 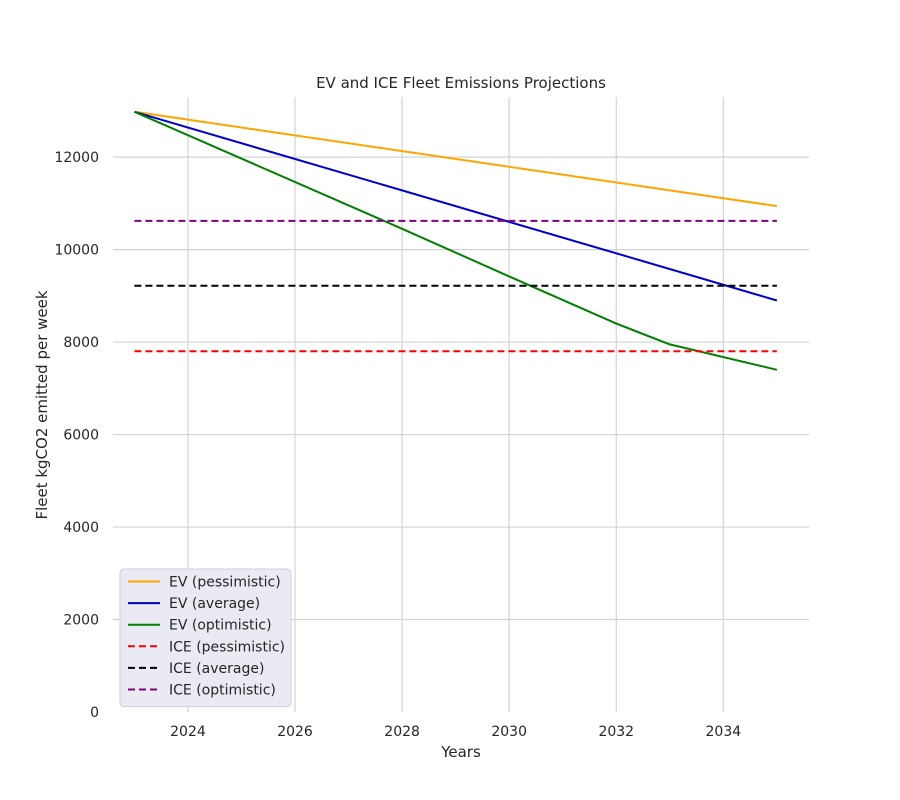 What do you see at coordinates (402, 732) in the screenshot?
I see `x-tick-label: 2028` at bounding box center [402, 732].